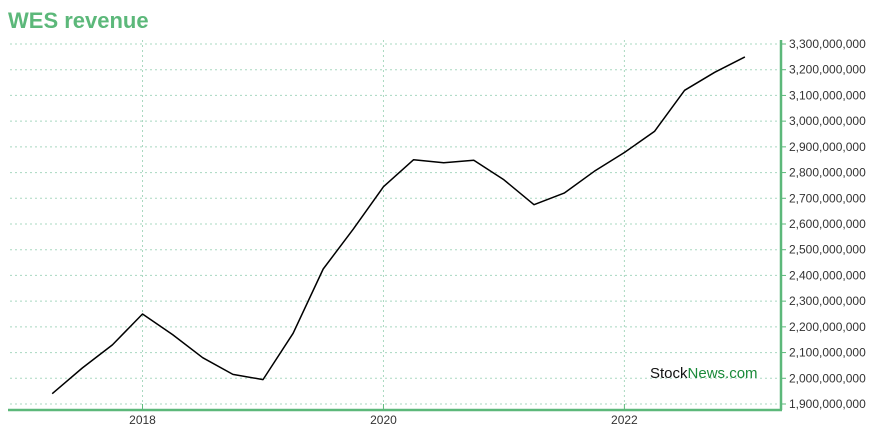  What do you see at coordinates (827, 121) in the screenshot?
I see `y-tick-label: 3,000,000,000` at bounding box center [827, 121].